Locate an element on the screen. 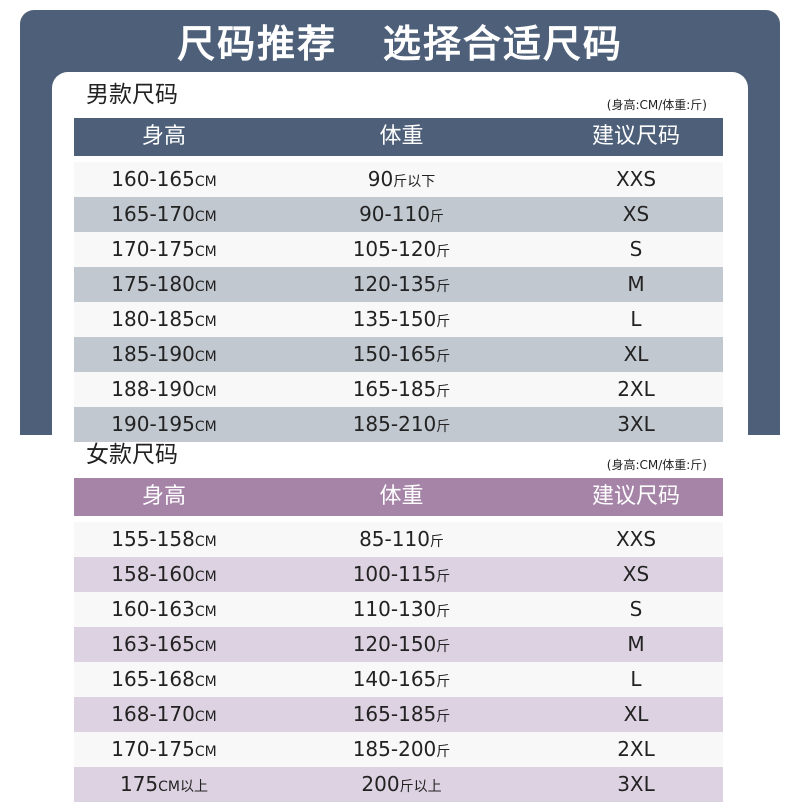 This screenshot has width=800, height=812. height-value: 165-168 is located at coordinates (153, 679).